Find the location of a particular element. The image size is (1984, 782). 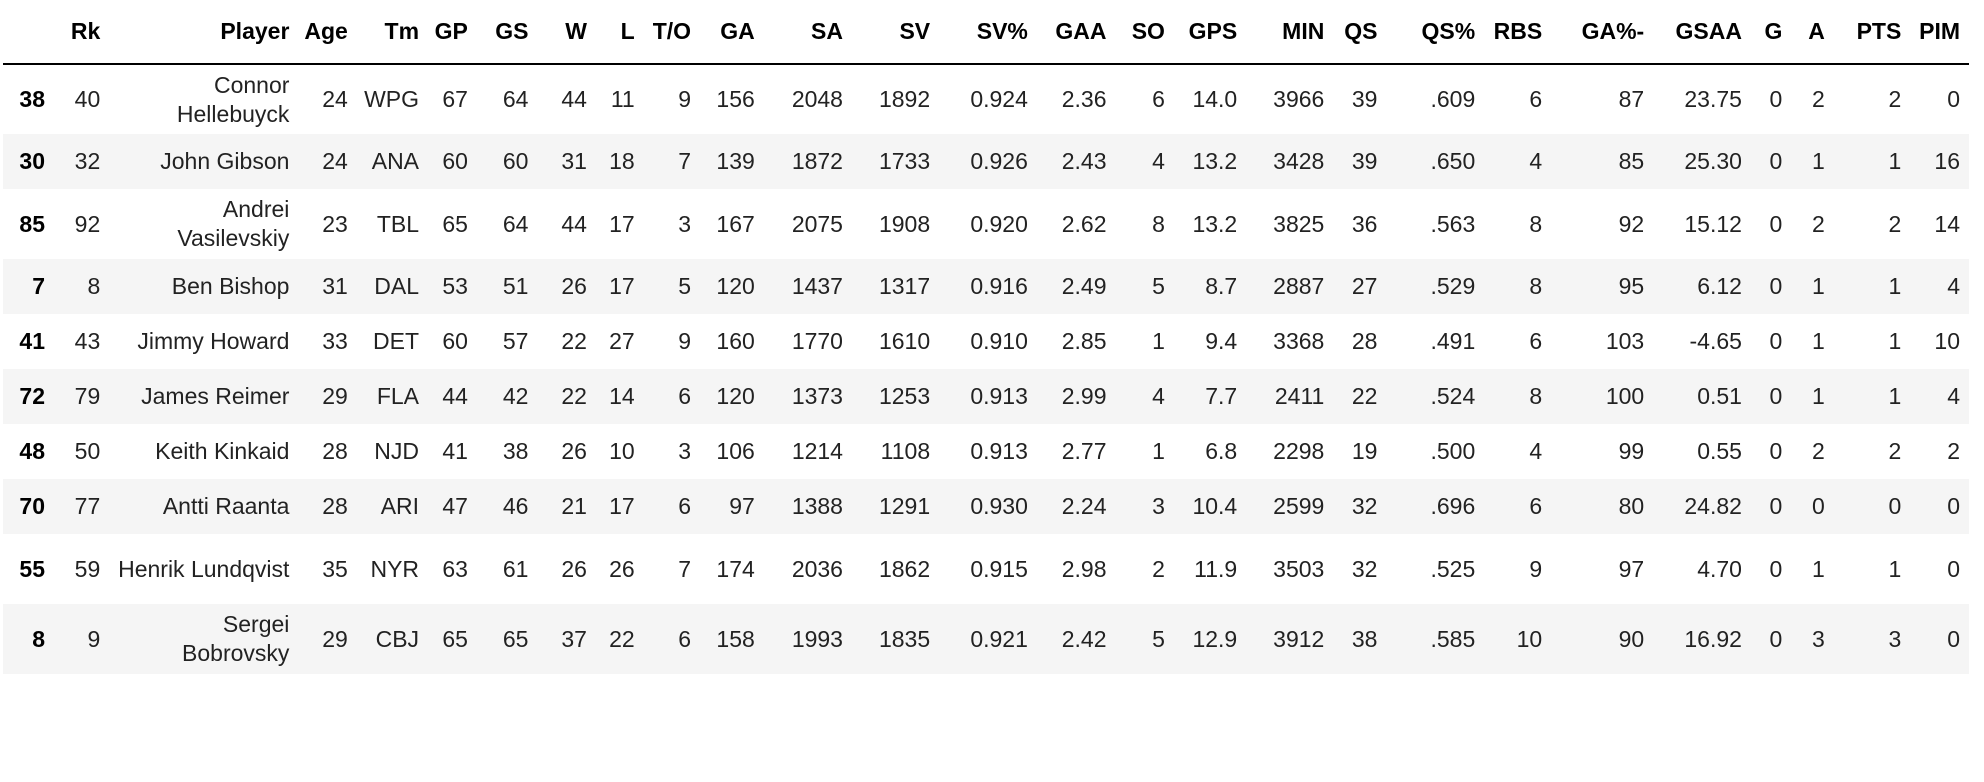

table-cell: 2.77 is located at coordinates (1084, 451).